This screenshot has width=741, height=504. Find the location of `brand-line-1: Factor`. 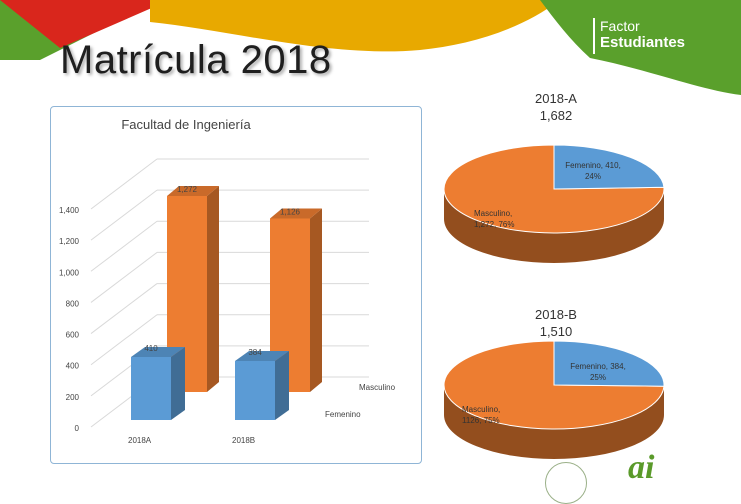

brand-line-1: Factor is located at coordinates (660, 26).